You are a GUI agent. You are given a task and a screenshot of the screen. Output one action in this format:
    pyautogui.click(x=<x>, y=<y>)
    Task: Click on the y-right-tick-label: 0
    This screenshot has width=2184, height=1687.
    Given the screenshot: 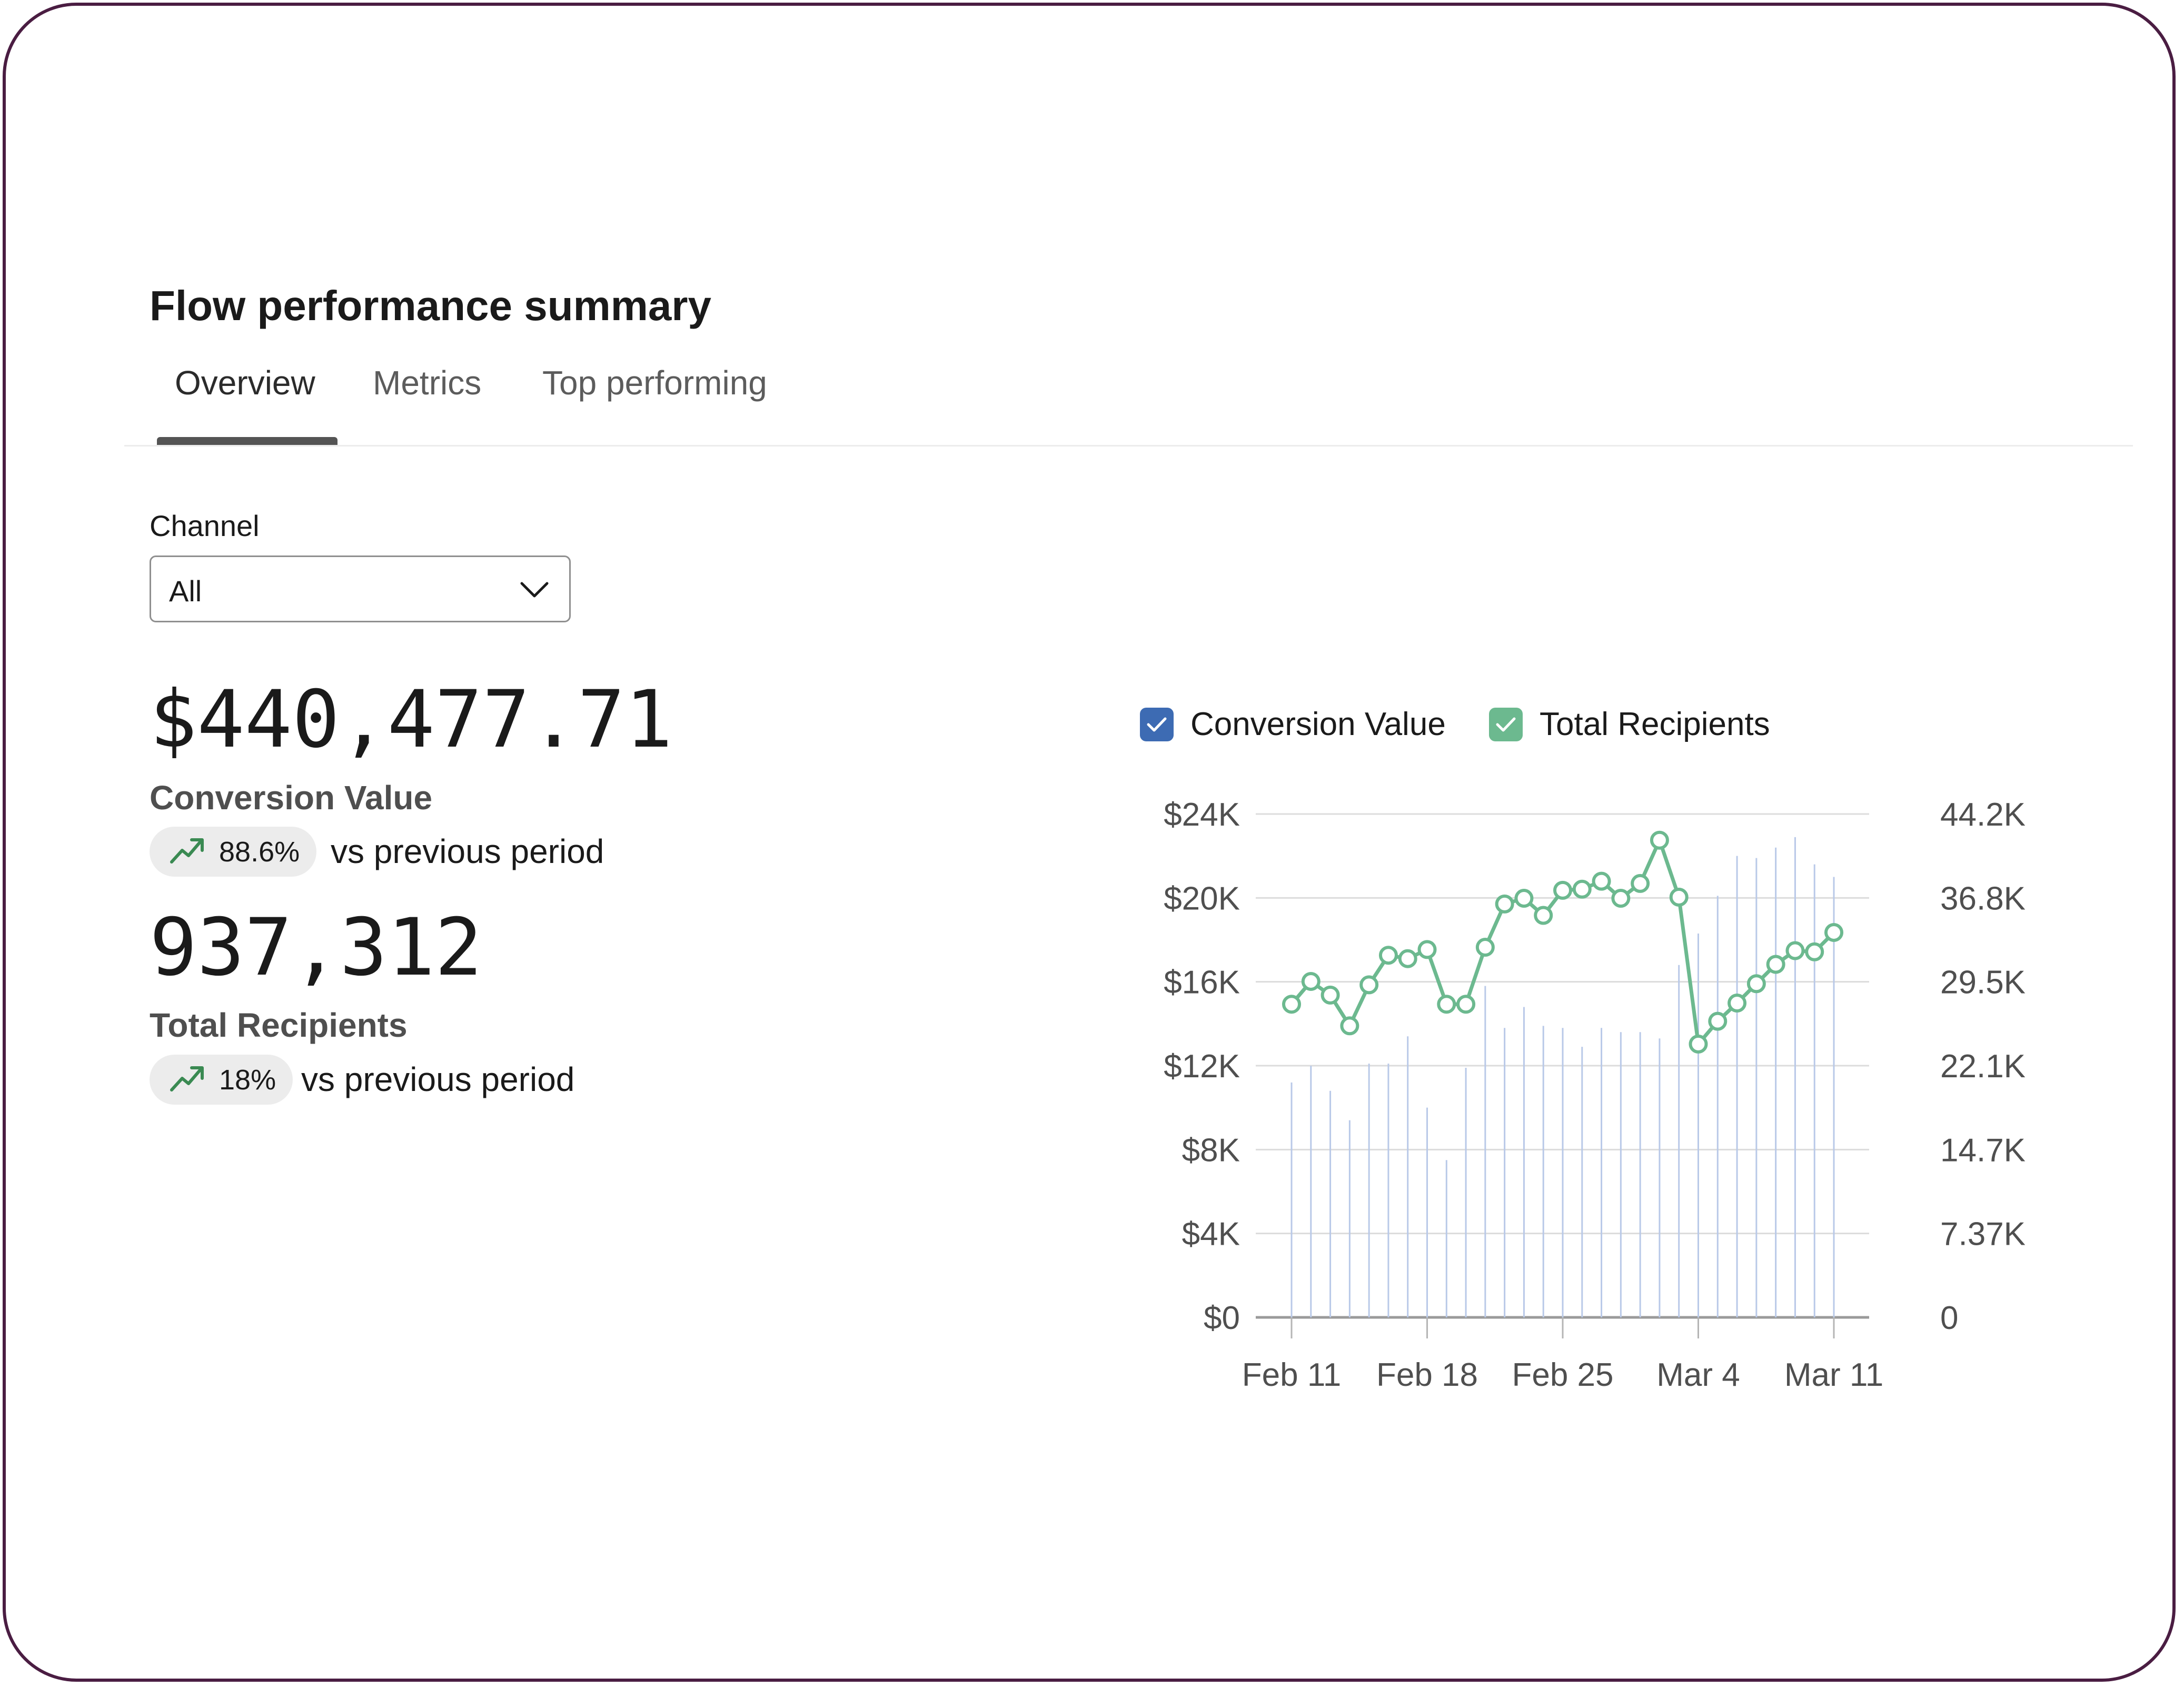 What is the action you would take?
    pyautogui.click(x=1949, y=1318)
    